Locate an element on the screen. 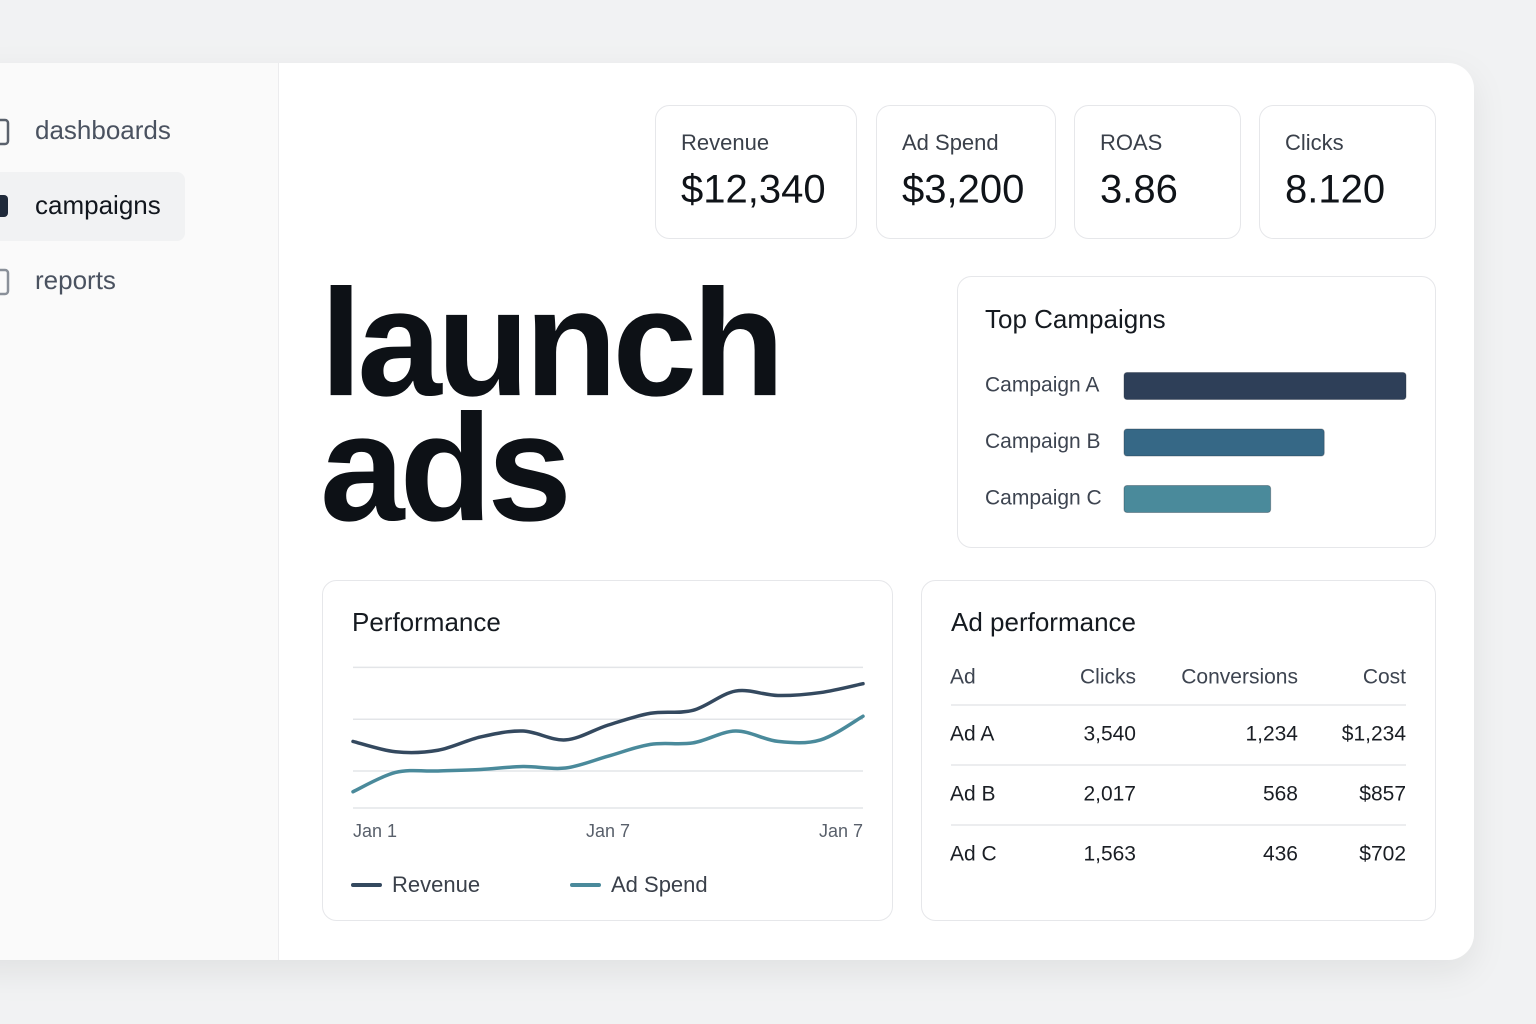 This screenshot has width=1536, height=1024. kpi-value: 3.86 is located at coordinates (1139, 190).